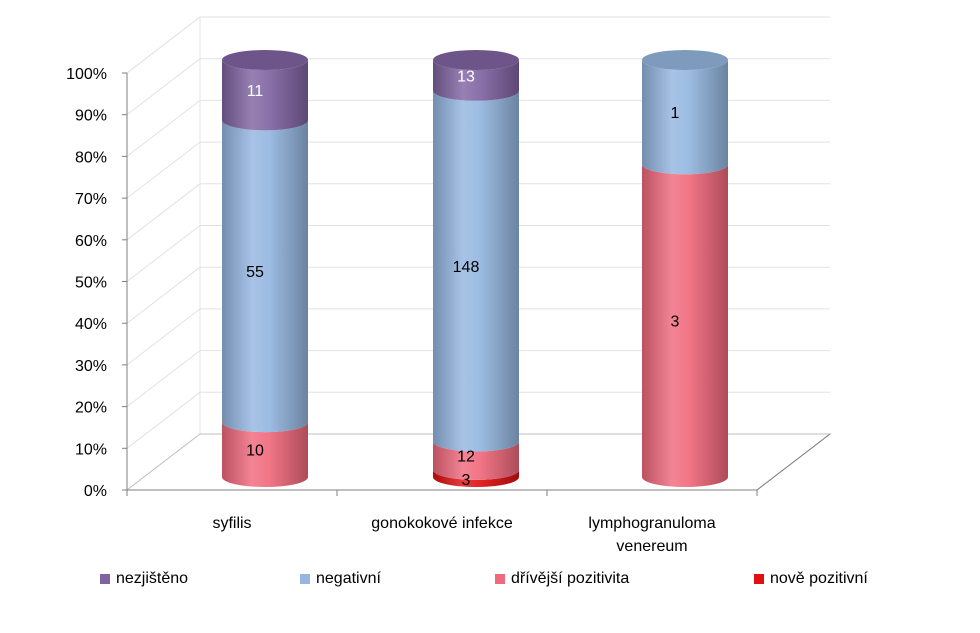 Image resolution: width=980 pixels, height=633 pixels. I want to click on legend-swatch-nove-pozitivni, so click(759, 579).